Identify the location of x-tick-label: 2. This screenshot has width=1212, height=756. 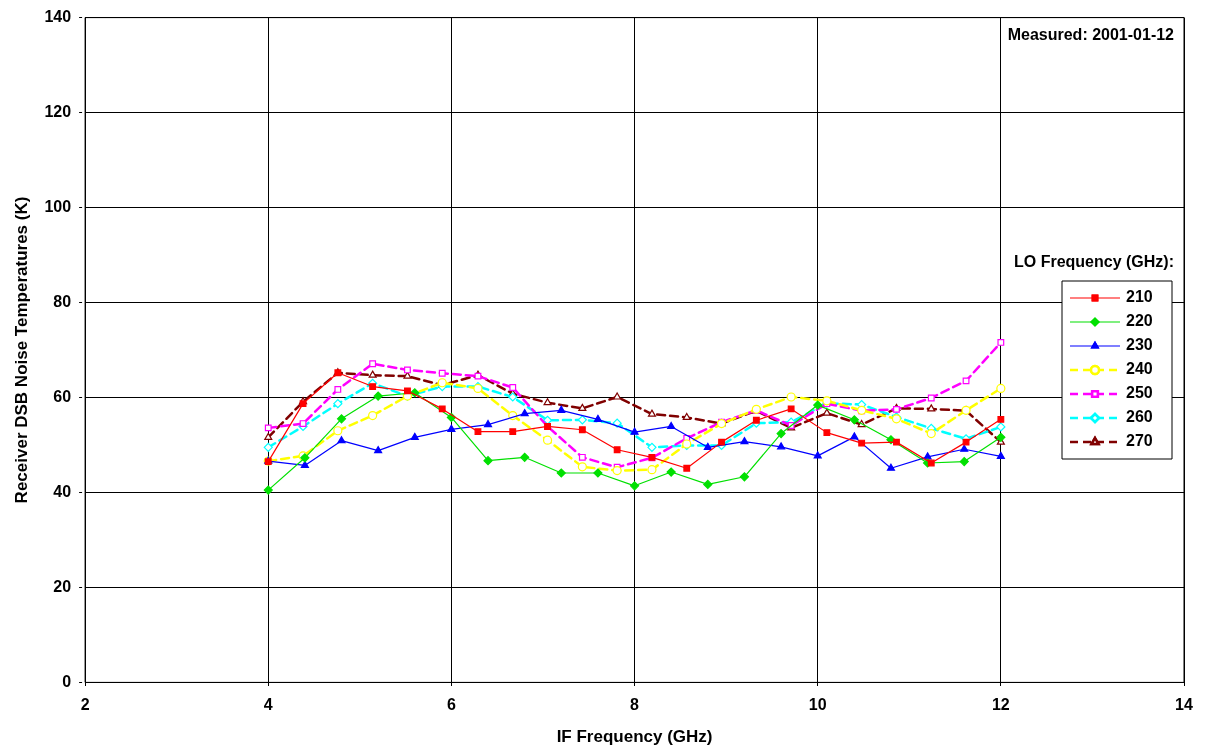
(85, 705).